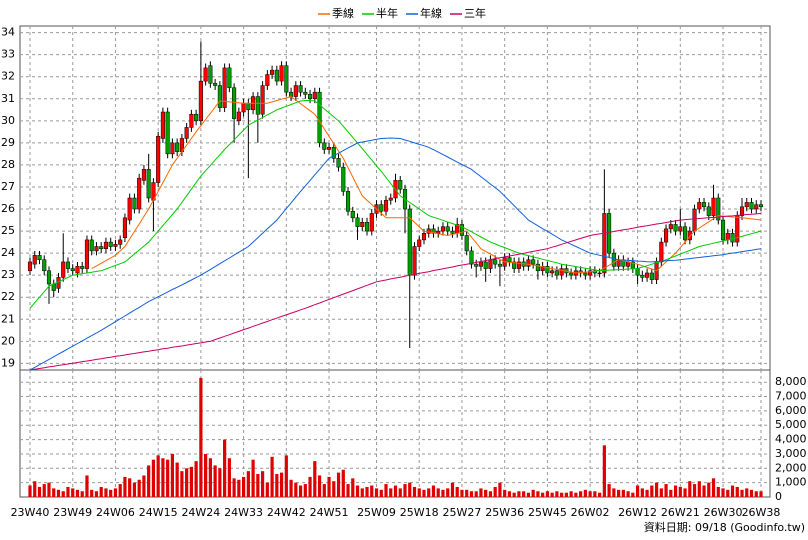 This screenshot has width=808, height=540. What do you see at coordinates (761, 512) in the screenshot?
I see `x-tick-label: 26W38` at bounding box center [761, 512].